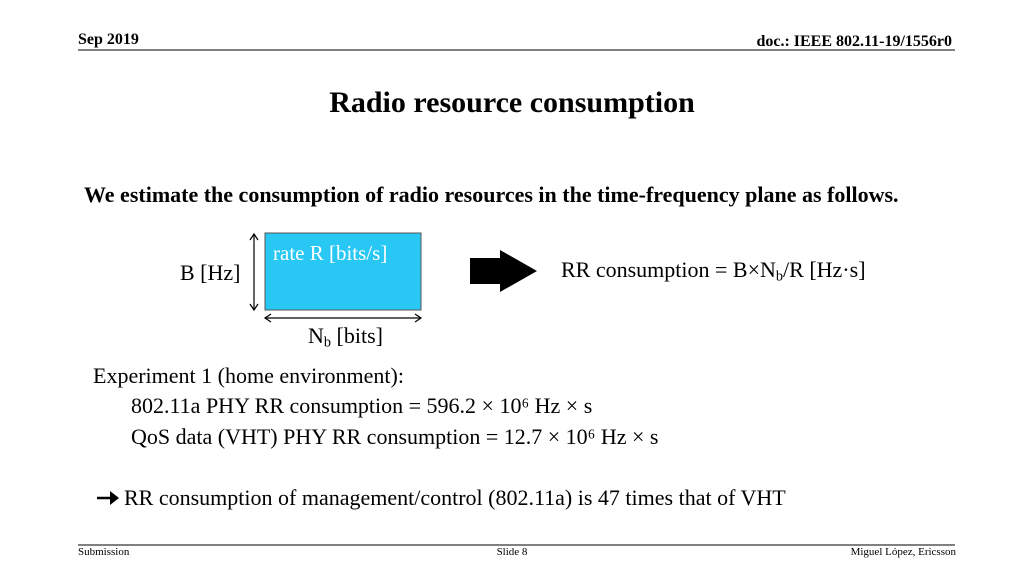 The image size is (1024, 576). What do you see at coordinates (343, 271) in the screenshot?
I see `resource-block` at bounding box center [343, 271].